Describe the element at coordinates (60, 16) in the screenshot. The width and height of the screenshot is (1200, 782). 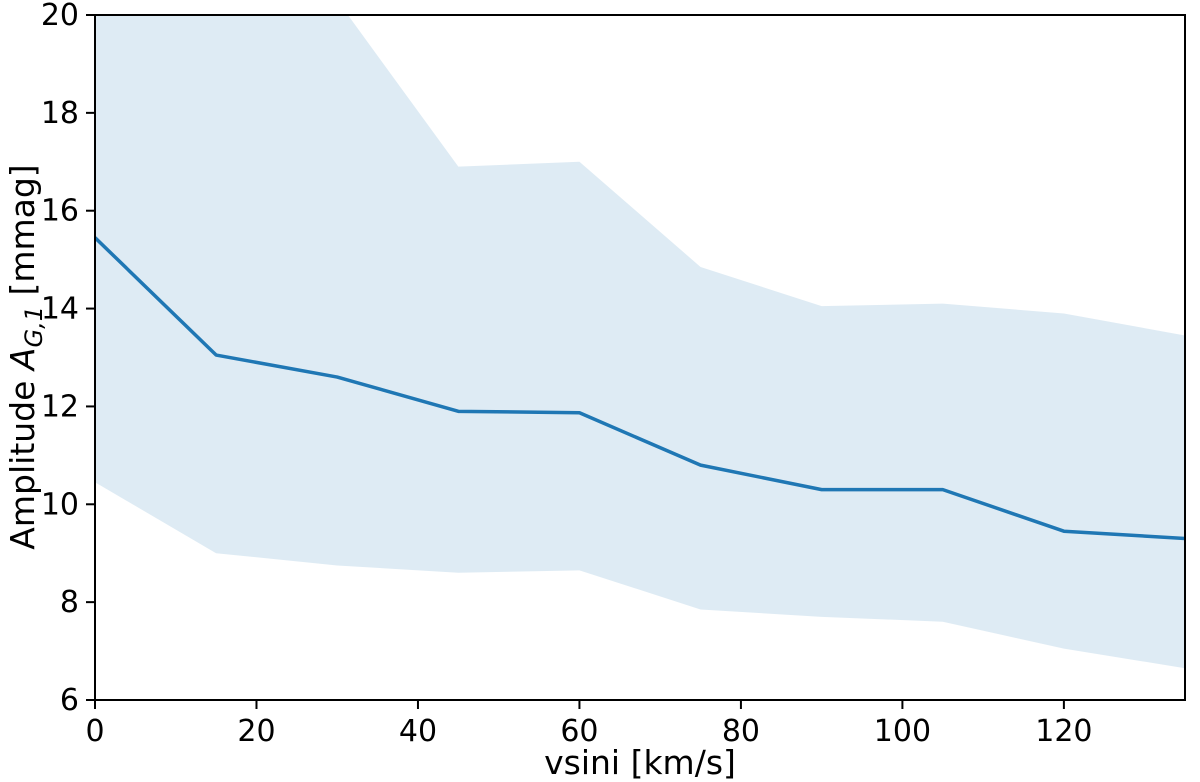
I see `y-tick-label: 20` at that location.